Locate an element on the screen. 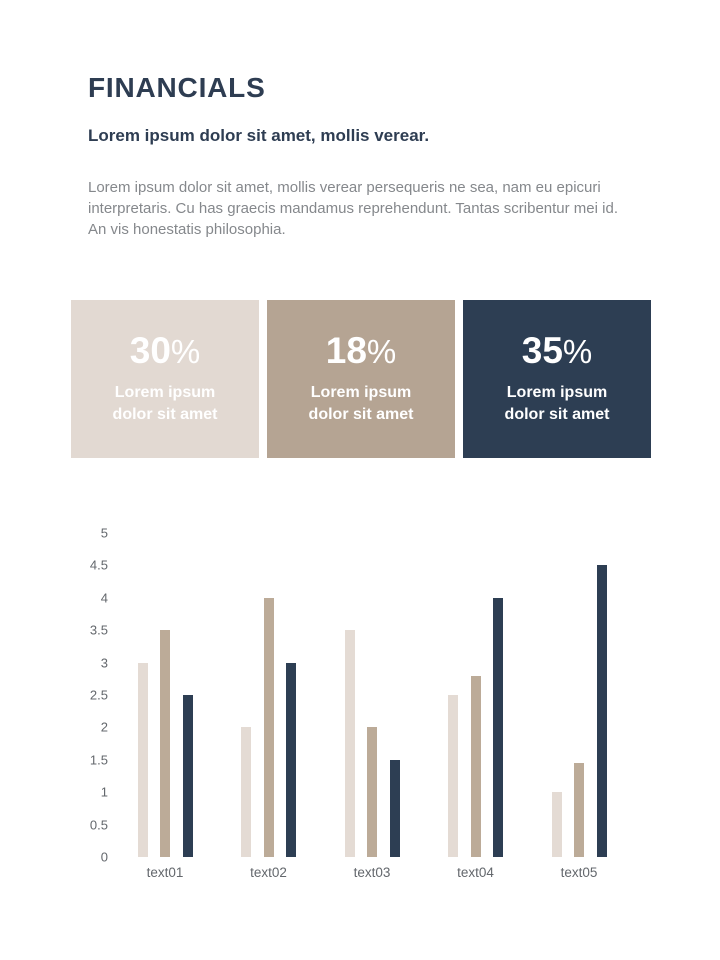 This screenshot has width=720, height=960. stat-card-3: 35% Lorem ipsum dolor sit amet is located at coordinates (557, 379).